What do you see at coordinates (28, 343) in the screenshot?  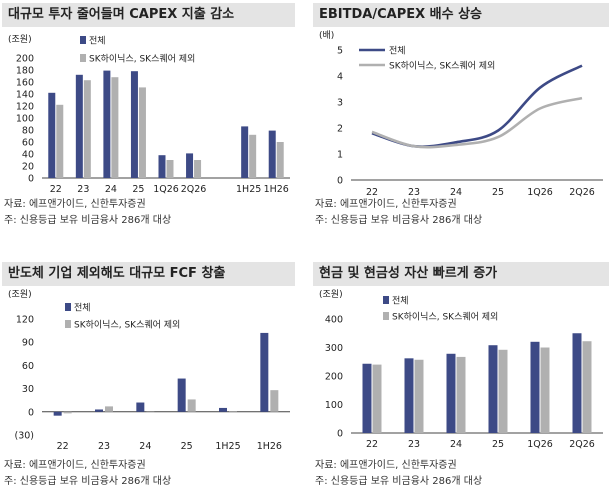 I see `y-tick-label: 90` at bounding box center [28, 343].